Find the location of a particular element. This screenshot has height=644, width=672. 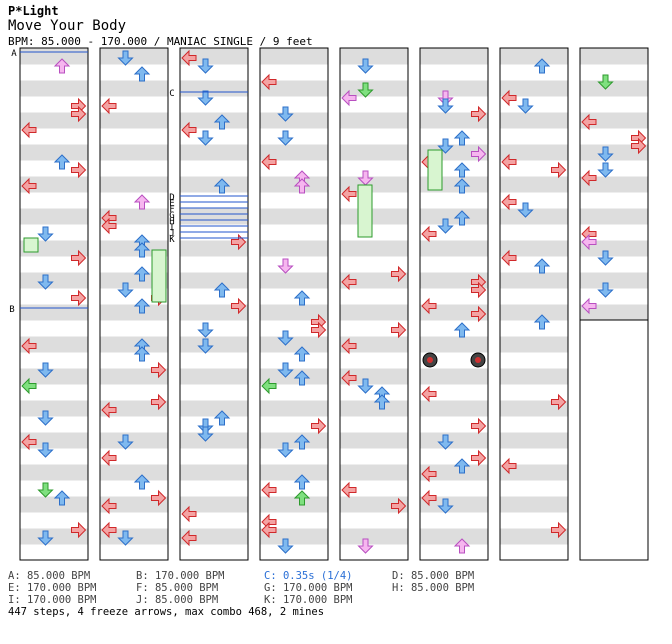

song-artist: P*Light is located at coordinates (33, 11).